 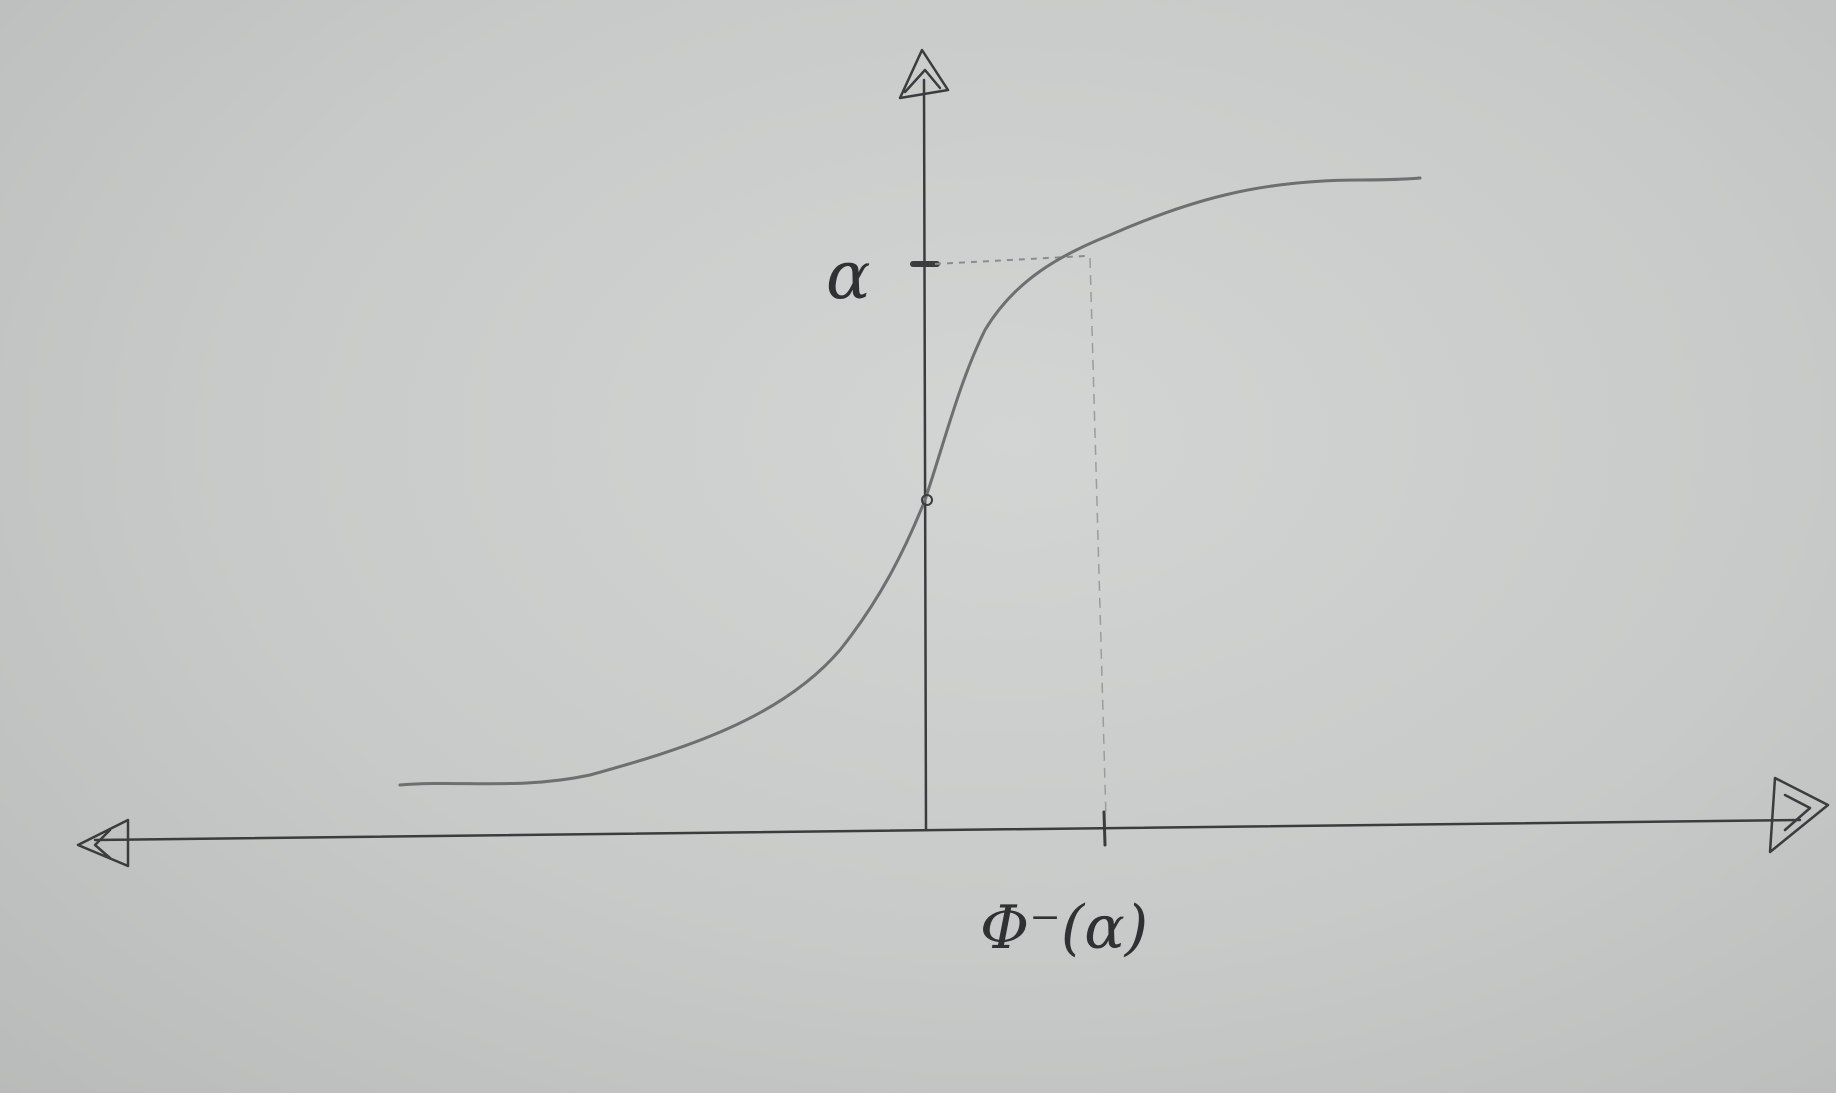 I want to click on x-tick-quantile, so click(x=1104, y=828).